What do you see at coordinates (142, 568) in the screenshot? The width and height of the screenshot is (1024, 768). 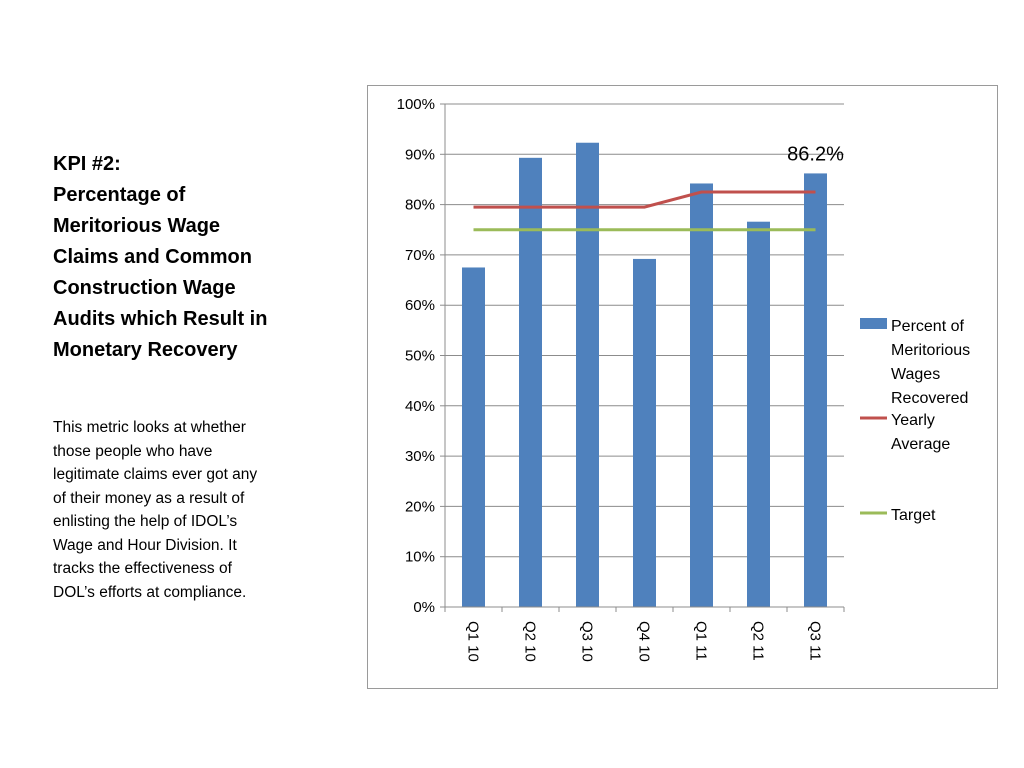 I see `description-line-7: tracks the effectiveness of` at bounding box center [142, 568].